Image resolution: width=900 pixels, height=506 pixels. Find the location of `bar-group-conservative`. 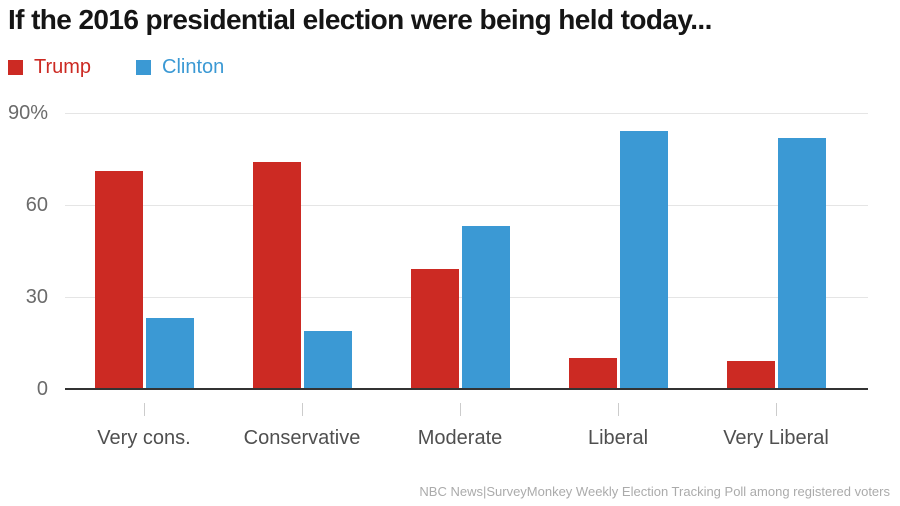

bar-group-conservative is located at coordinates (302, 194).